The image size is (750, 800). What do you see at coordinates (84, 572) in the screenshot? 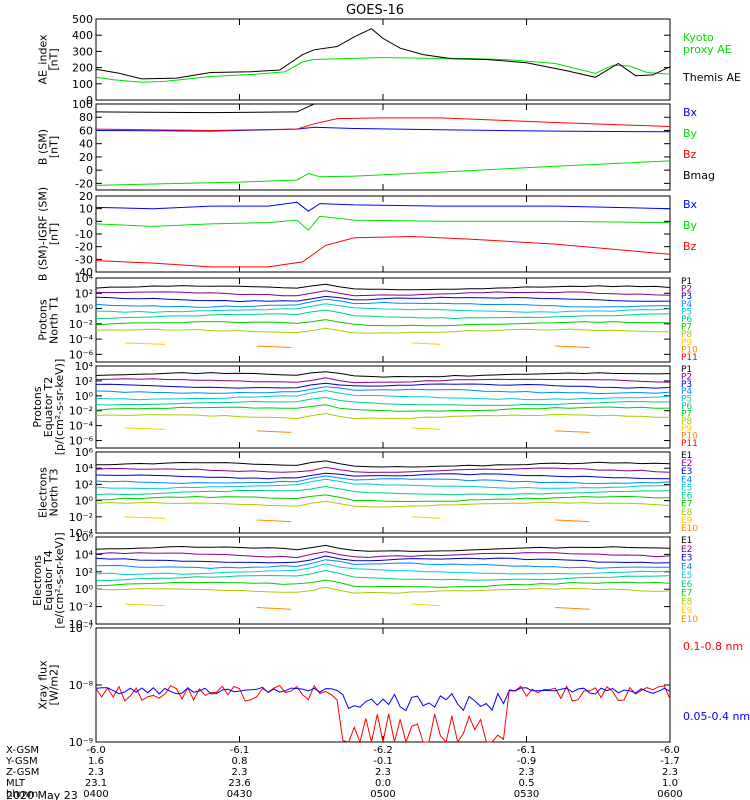
I see `ytick-label: 10²` at bounding box center [84, 572].